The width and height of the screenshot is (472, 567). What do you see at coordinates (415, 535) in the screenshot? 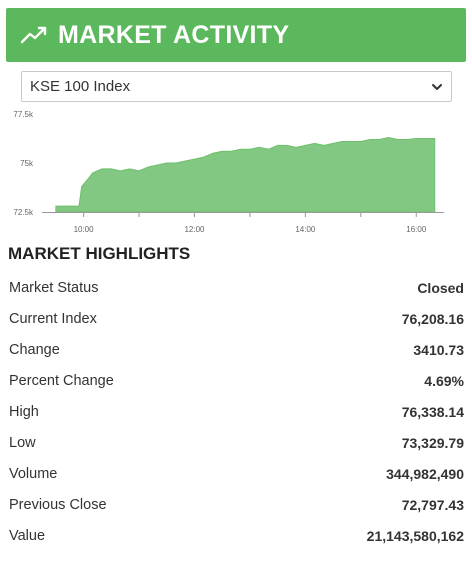
I see `row-value: 21,143,580,162` at bounding box center [415, 535].